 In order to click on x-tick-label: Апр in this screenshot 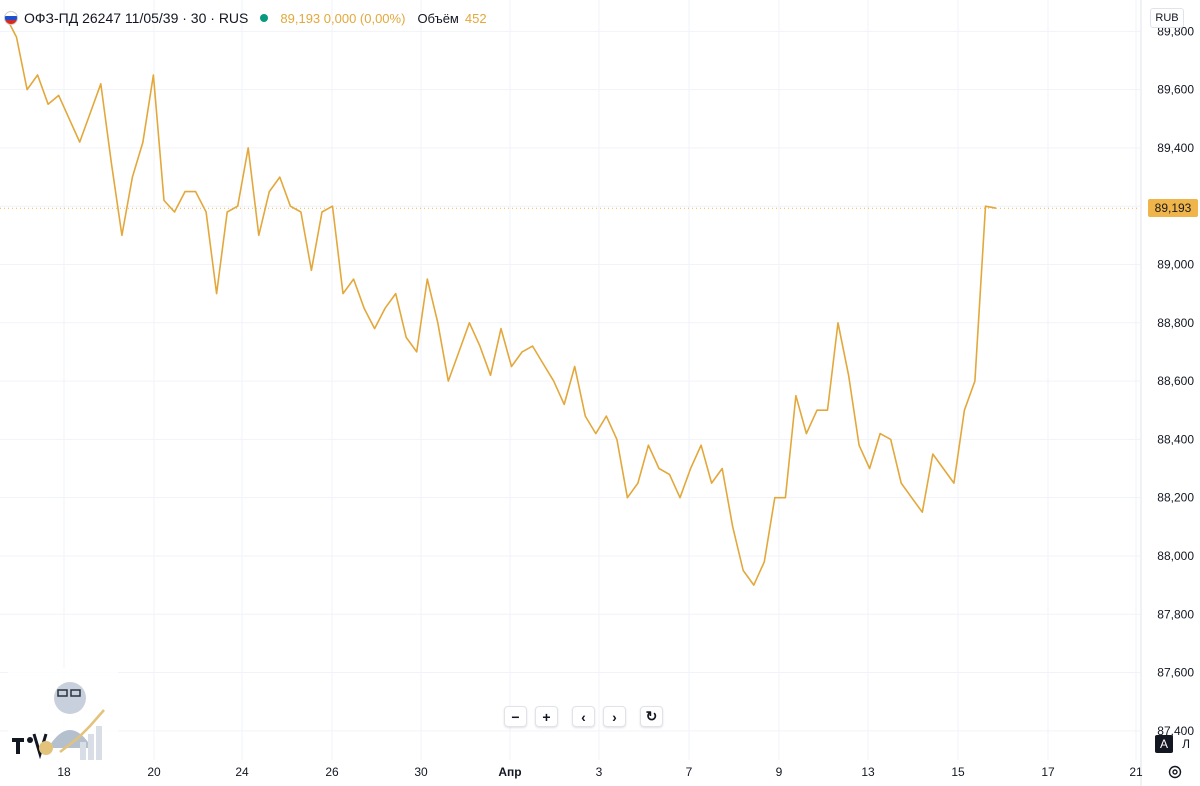, I will do `click(509, 772)`.